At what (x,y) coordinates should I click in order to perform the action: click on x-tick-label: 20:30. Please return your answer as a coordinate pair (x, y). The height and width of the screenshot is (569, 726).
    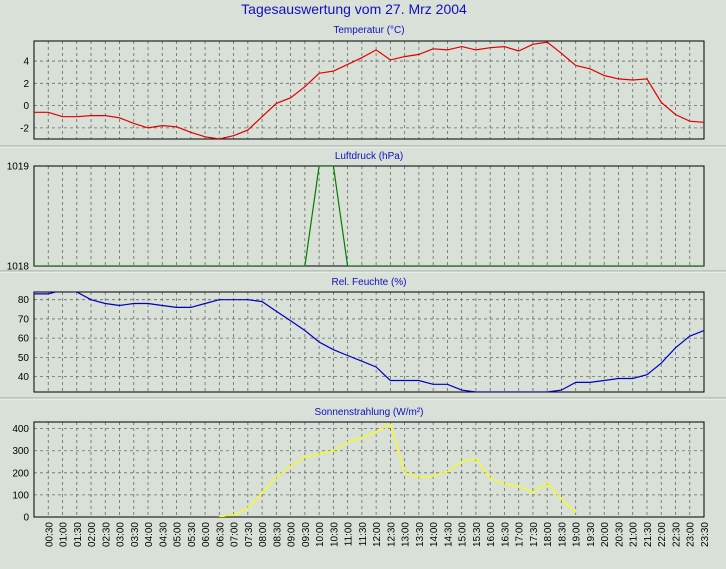
    Looking at the image, I should click on (620, 534).